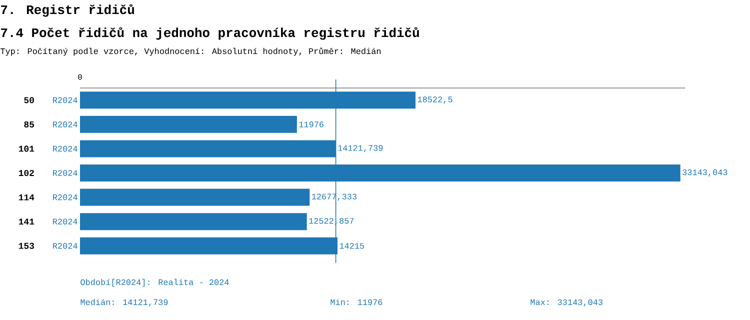 The height and width of the screenshot is (320, 750). Describe the element at coordinates (26, 197) in the screenshot. I see `y-tick-label: 114` at that location.